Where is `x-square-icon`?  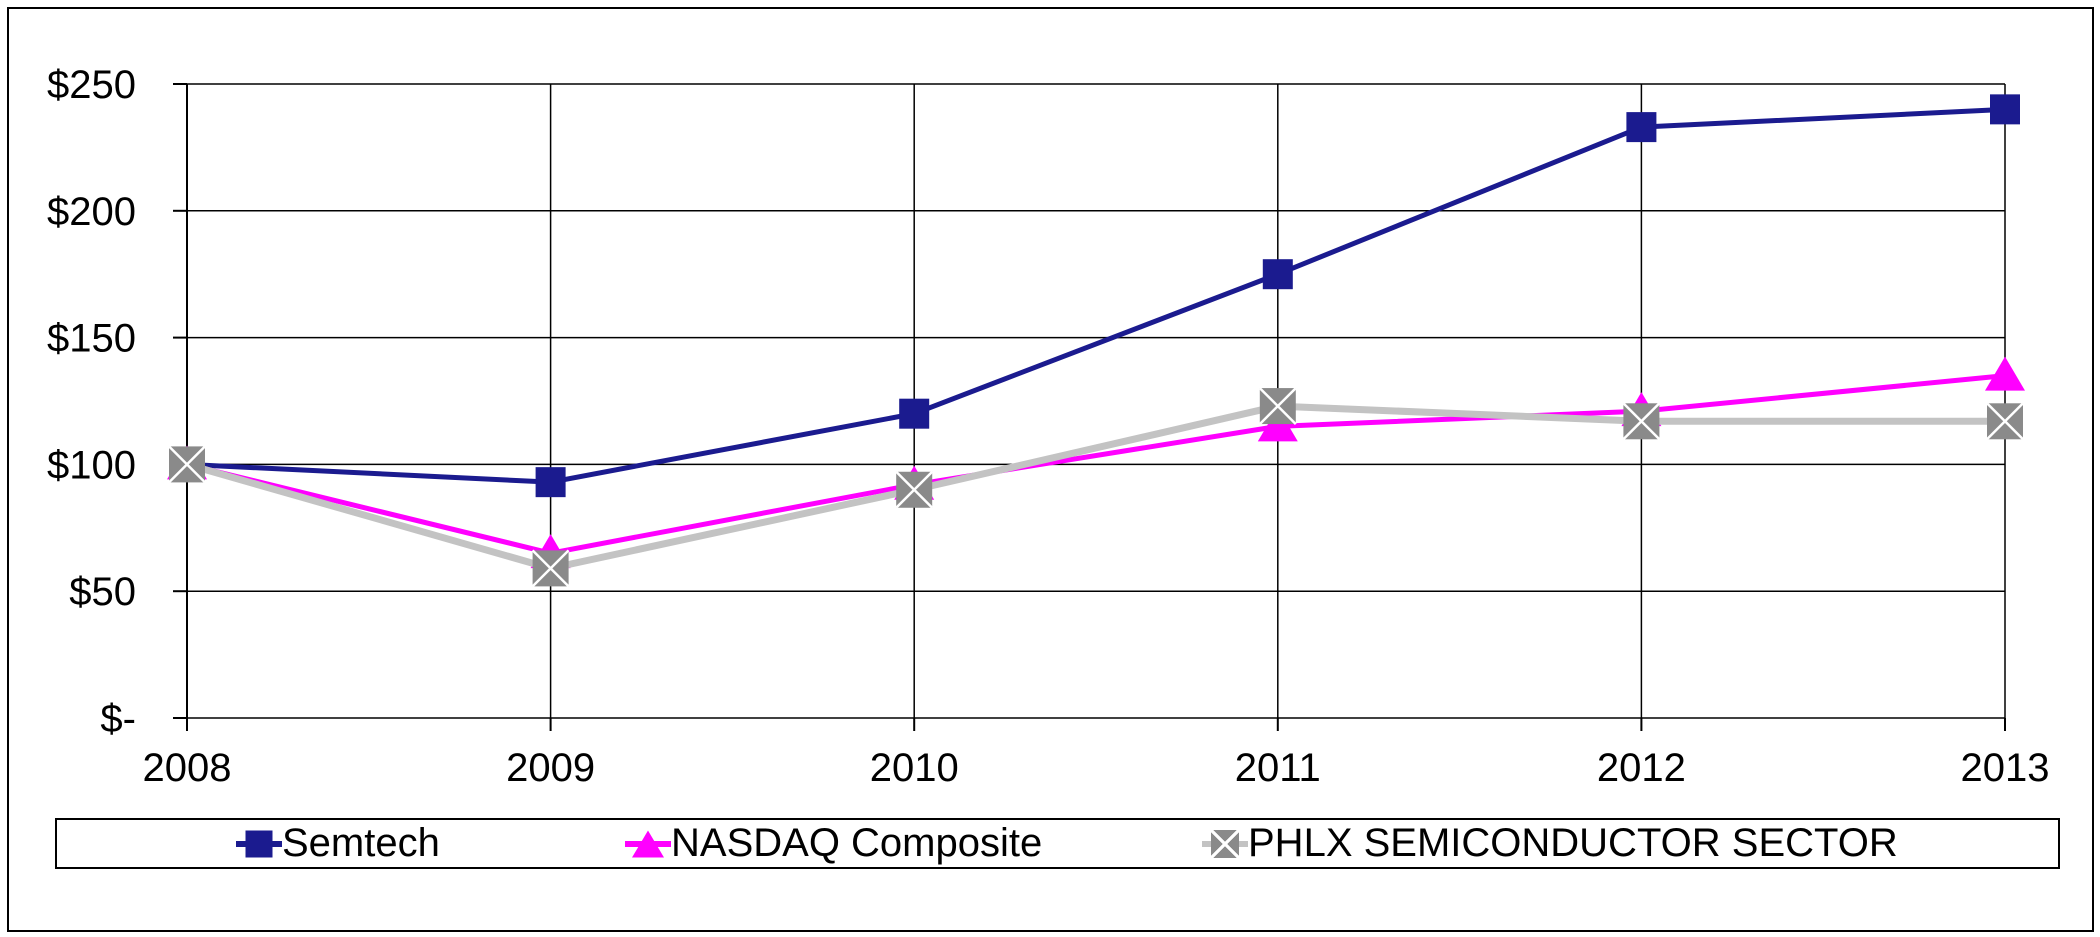 x-square-icon is located at coordinates (1225, 843).